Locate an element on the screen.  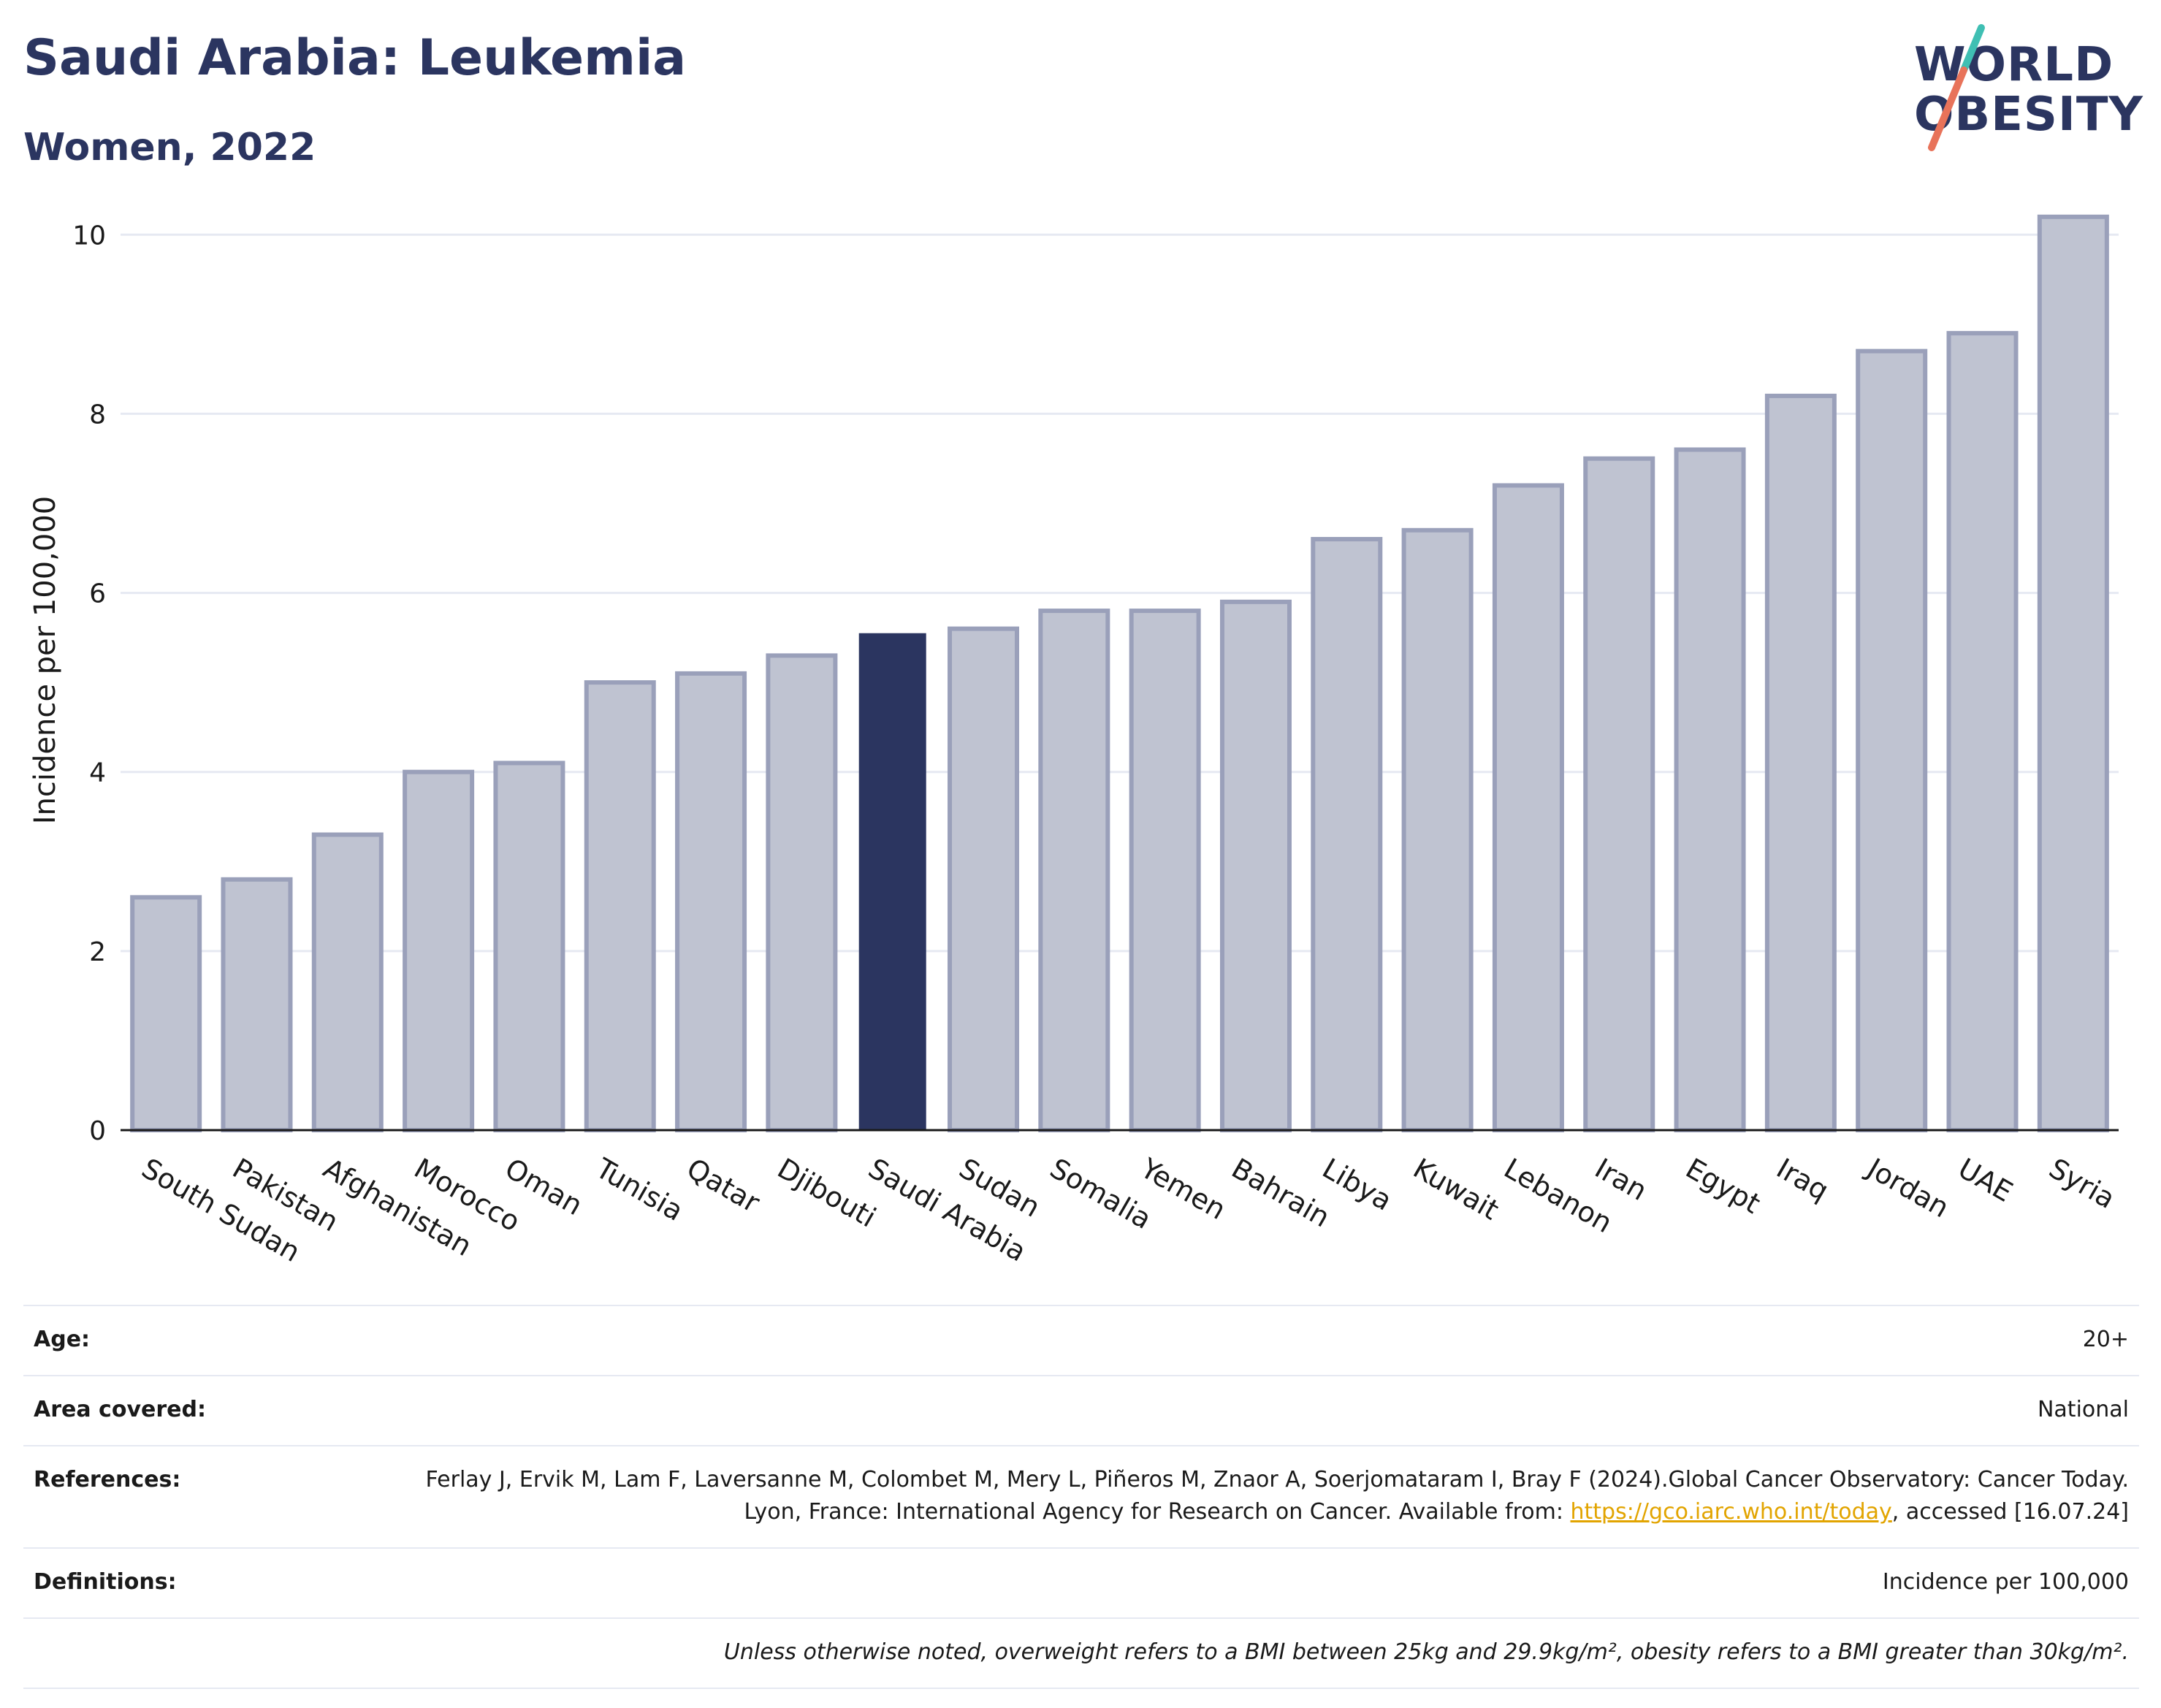
bar-kuwait is located at coordinates (1438, 829).